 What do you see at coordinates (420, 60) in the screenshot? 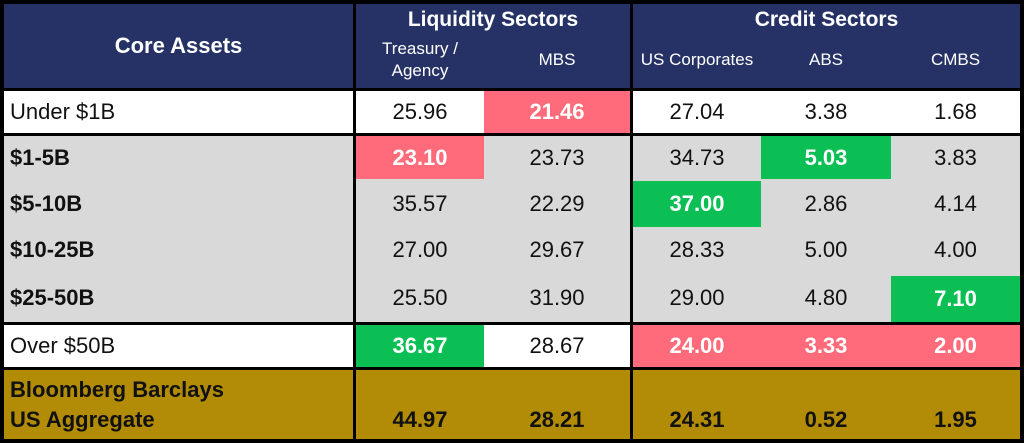
I see `column-header-treasury-agency: Treasury / Agency` at bounding box center [420, 60].